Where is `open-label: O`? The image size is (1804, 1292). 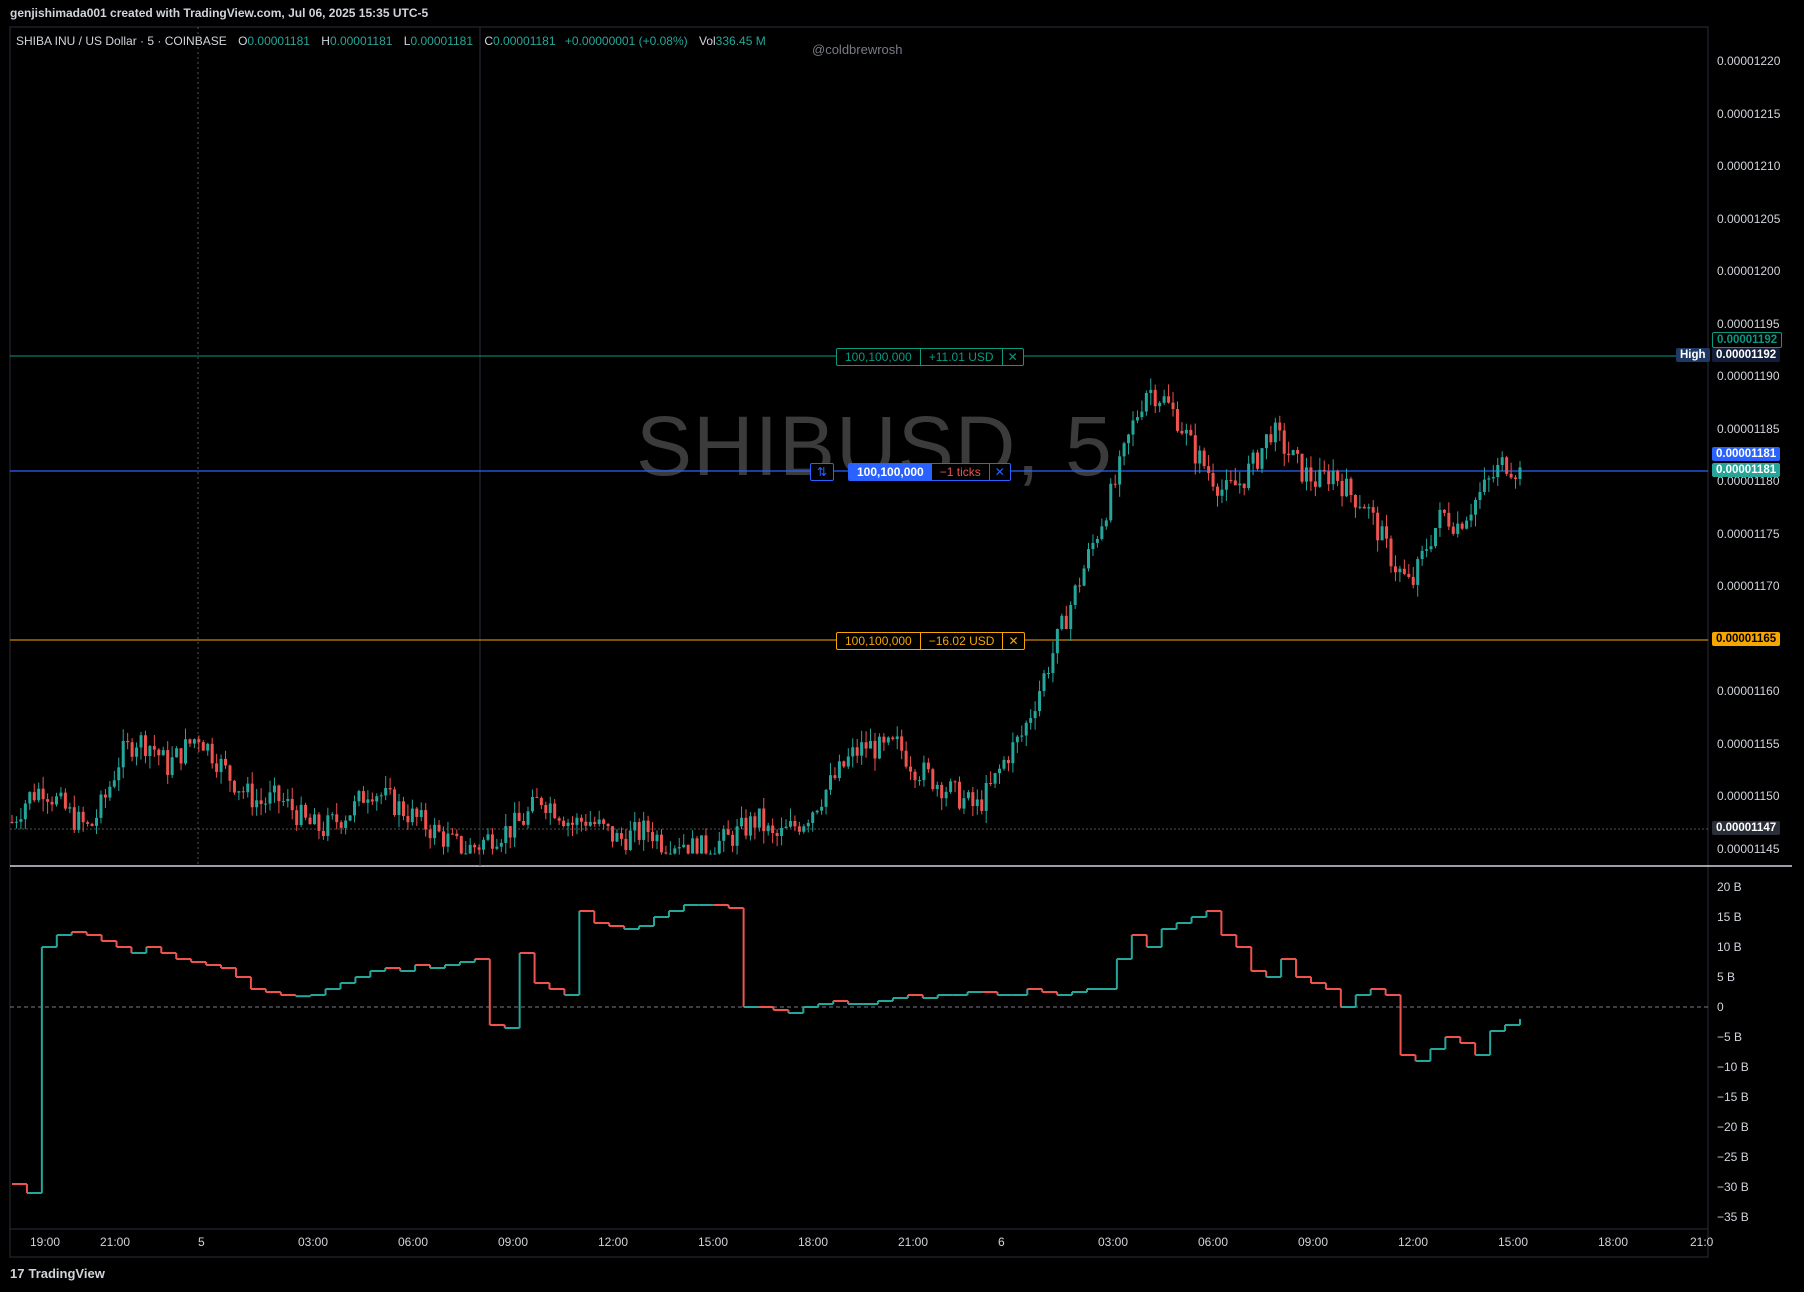
open-label: O is located at coordinates (243, 41).